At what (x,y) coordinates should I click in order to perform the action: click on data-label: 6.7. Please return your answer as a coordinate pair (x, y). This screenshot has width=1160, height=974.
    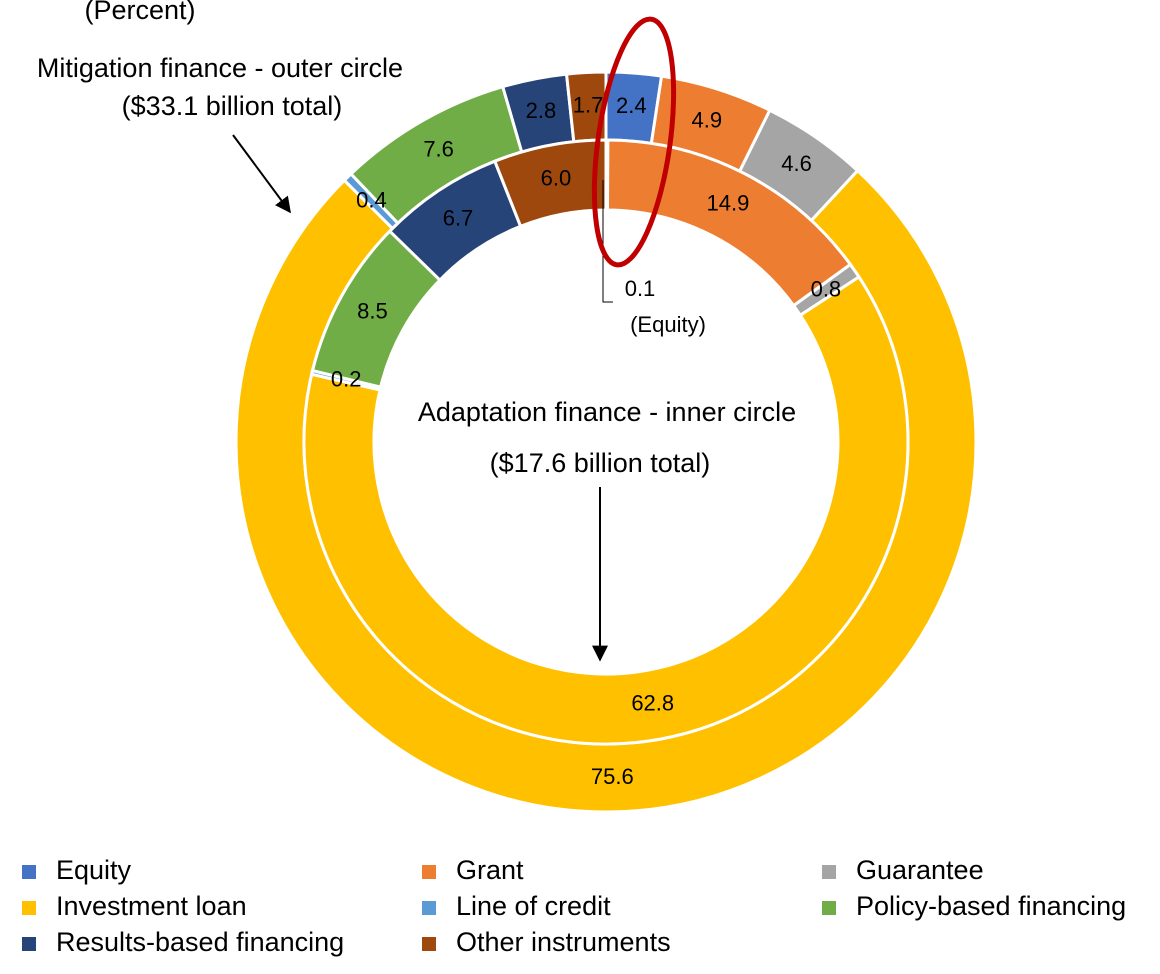
    Looking at the image, I should click on (458, 218).